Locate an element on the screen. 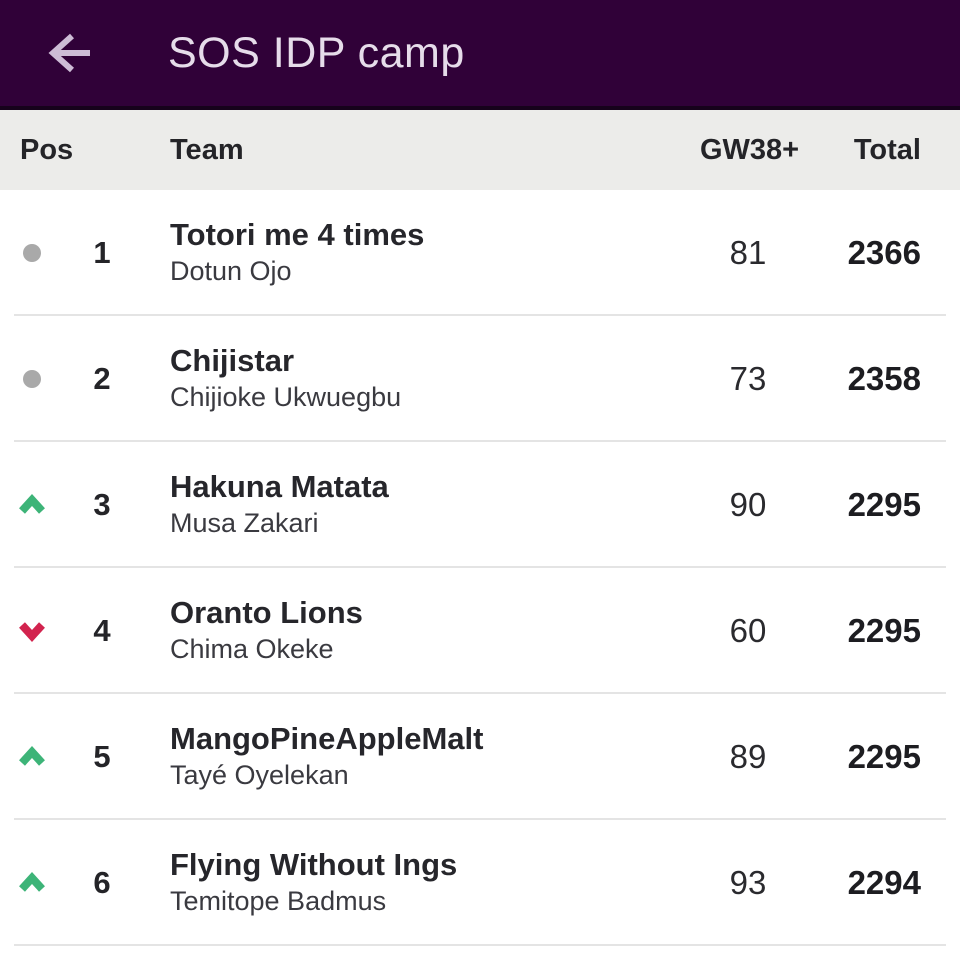  team-cell: Hakuna Matata Musa Zakari is located at coordinates (420, 504).